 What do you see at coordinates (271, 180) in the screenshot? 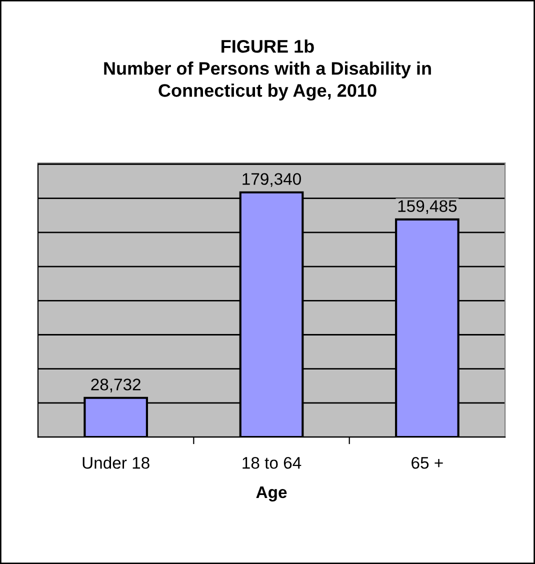
I see `data-label: 179,340` at bounding box center [271, 180].